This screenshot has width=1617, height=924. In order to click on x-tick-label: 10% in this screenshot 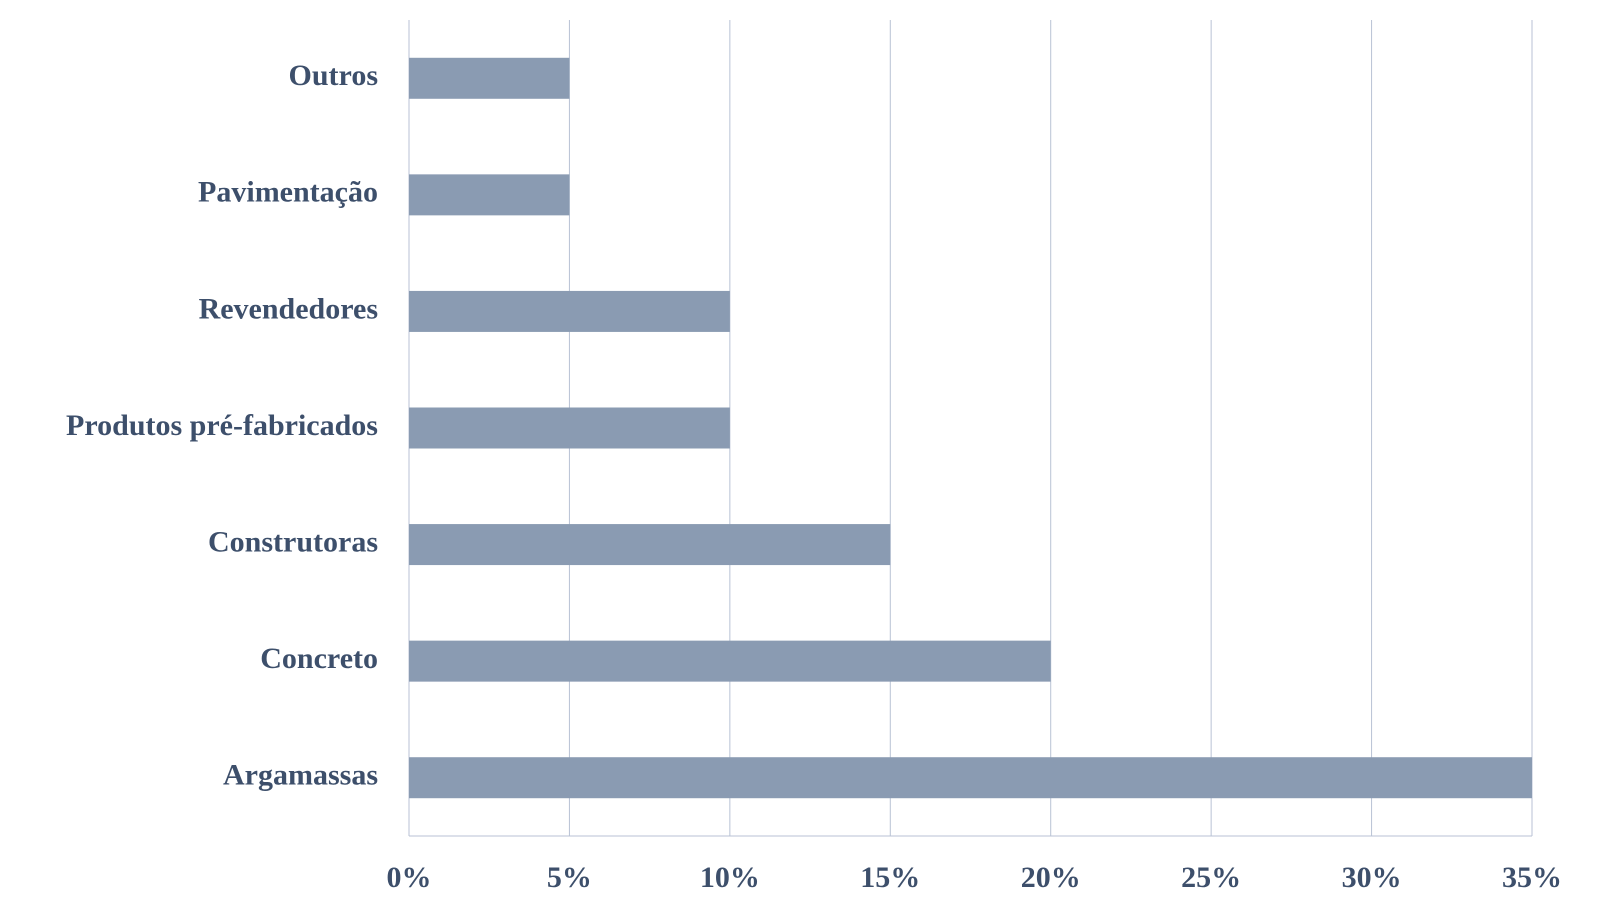, I will do `click(730, 877)`.